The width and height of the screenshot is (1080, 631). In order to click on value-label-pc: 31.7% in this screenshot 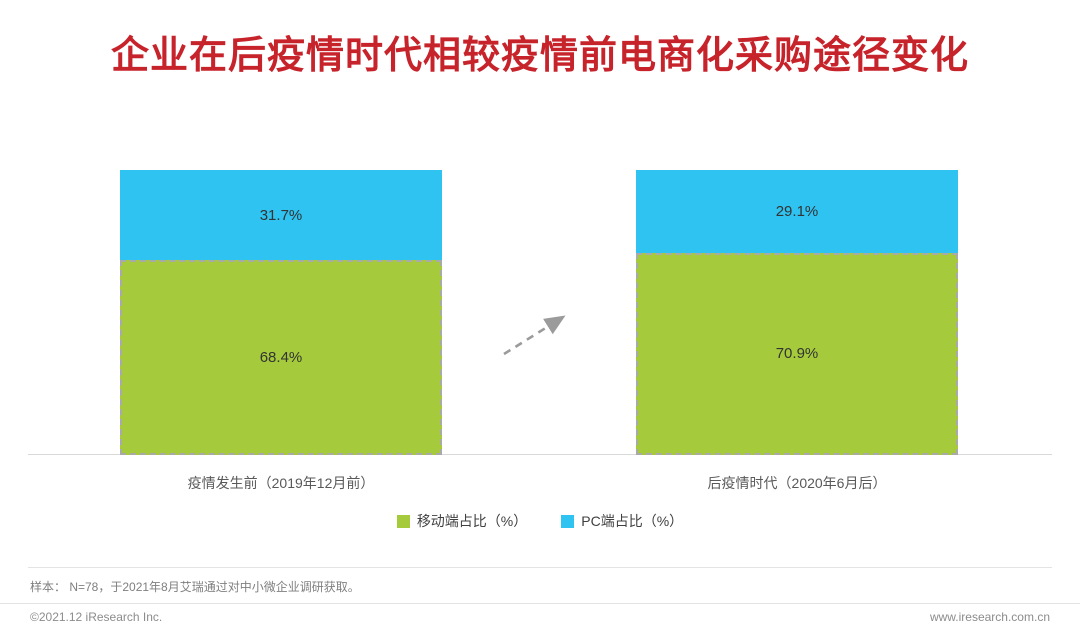, I will do `click(281, 215)`.